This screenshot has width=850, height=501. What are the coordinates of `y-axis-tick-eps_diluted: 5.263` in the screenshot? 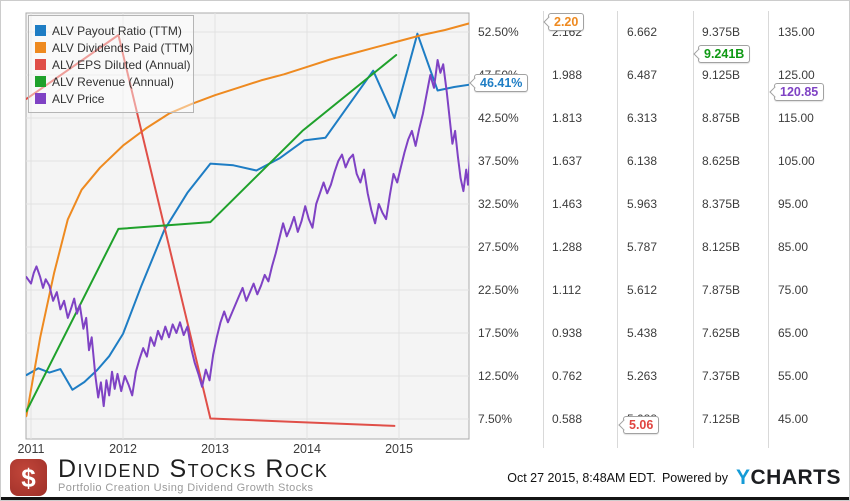 It's located at (642, 376).